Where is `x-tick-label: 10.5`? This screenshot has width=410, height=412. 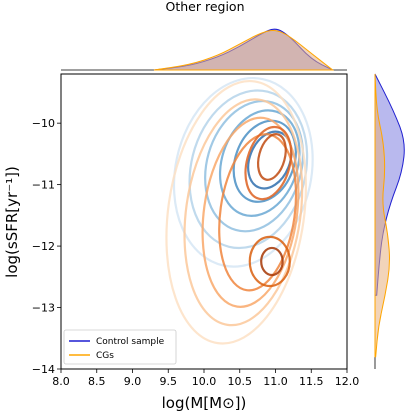
x-tick-label: 10.5 is located at coordinates (240, 381).